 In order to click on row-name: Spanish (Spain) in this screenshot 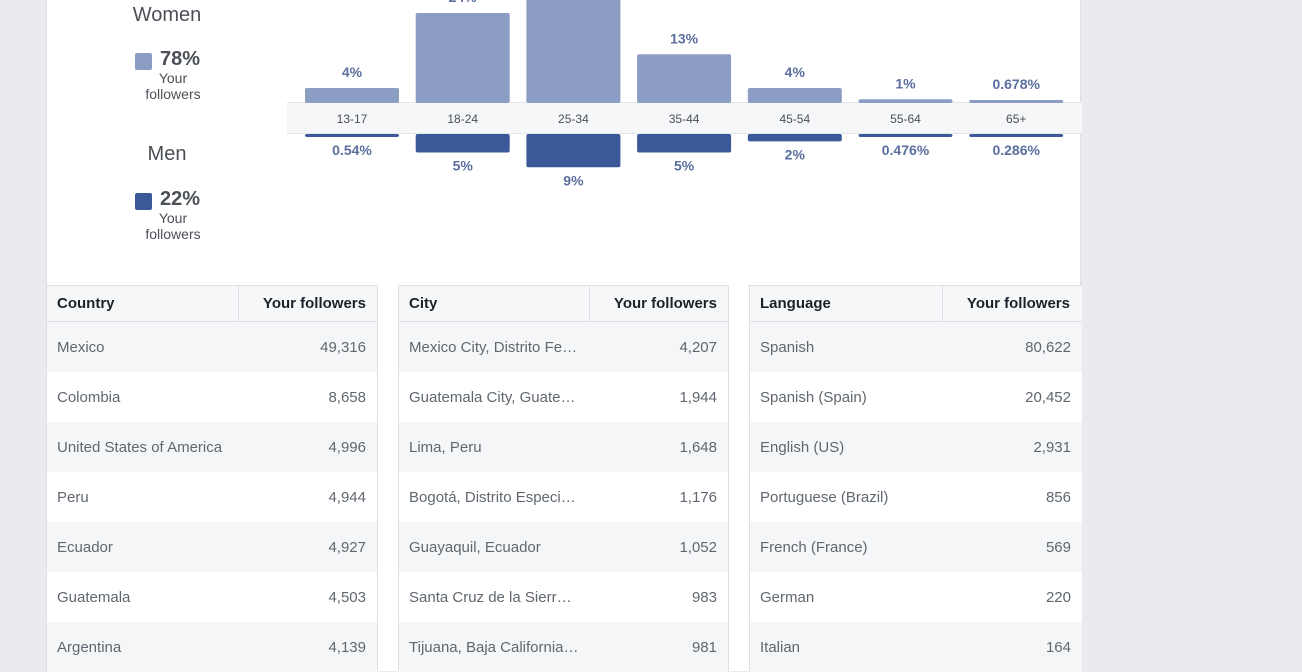, I will do `click(813, 397)`.